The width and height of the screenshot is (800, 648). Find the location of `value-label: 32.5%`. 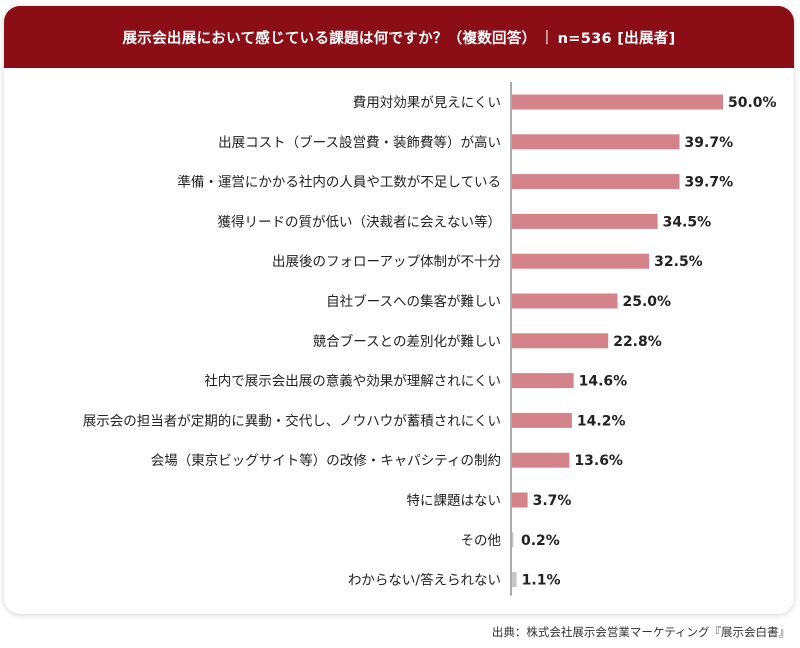

value-label: 32.5% is located at coordinates (678, 262).